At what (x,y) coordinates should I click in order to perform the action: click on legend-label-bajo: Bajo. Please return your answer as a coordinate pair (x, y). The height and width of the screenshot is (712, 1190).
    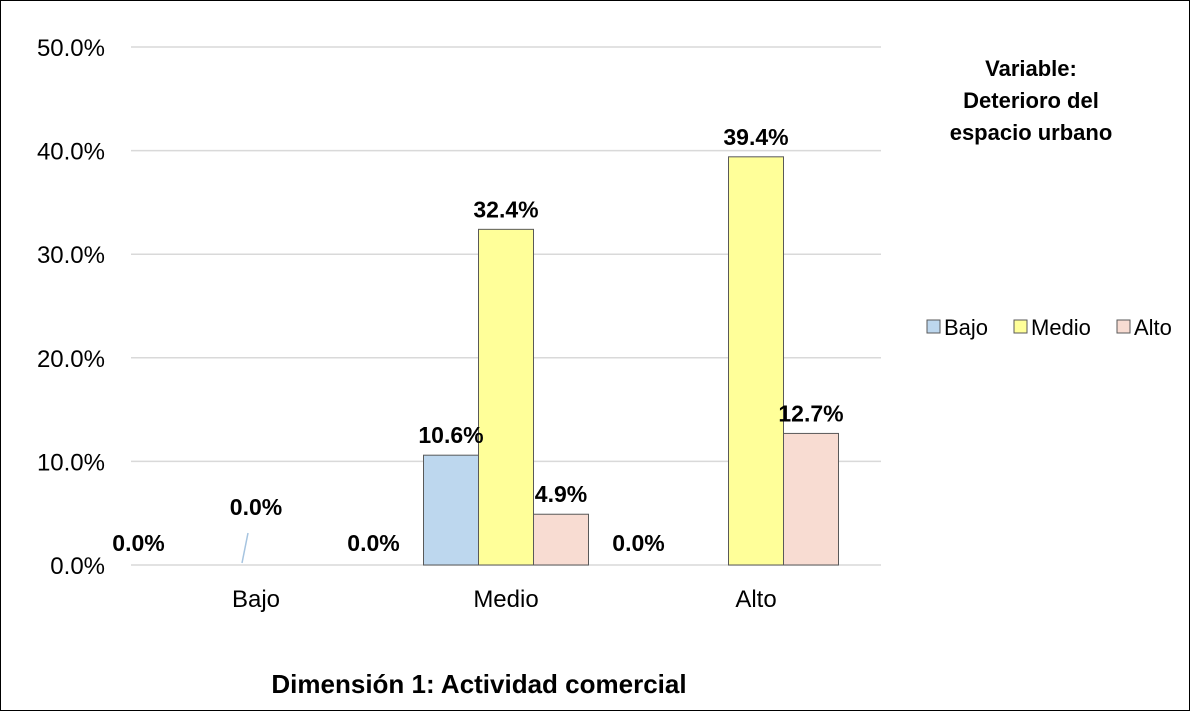
    Looking at the image, I should click on (966, 327).